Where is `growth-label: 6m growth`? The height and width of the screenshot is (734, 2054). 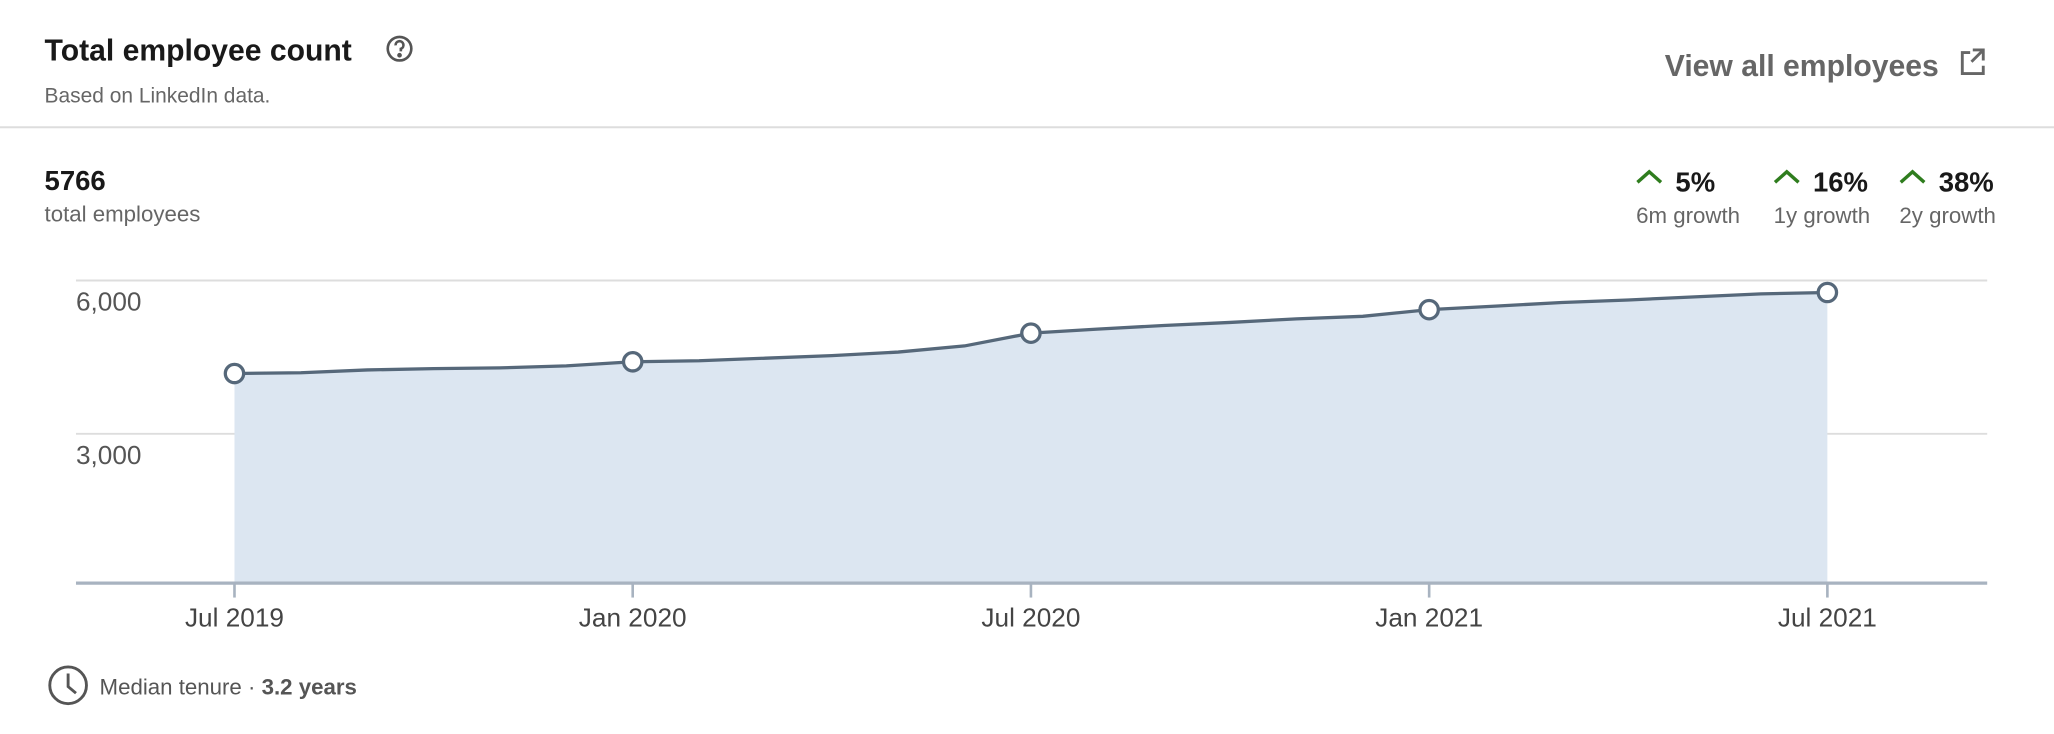
growth-label: 6m growth is located at coordinates (1688, 215).